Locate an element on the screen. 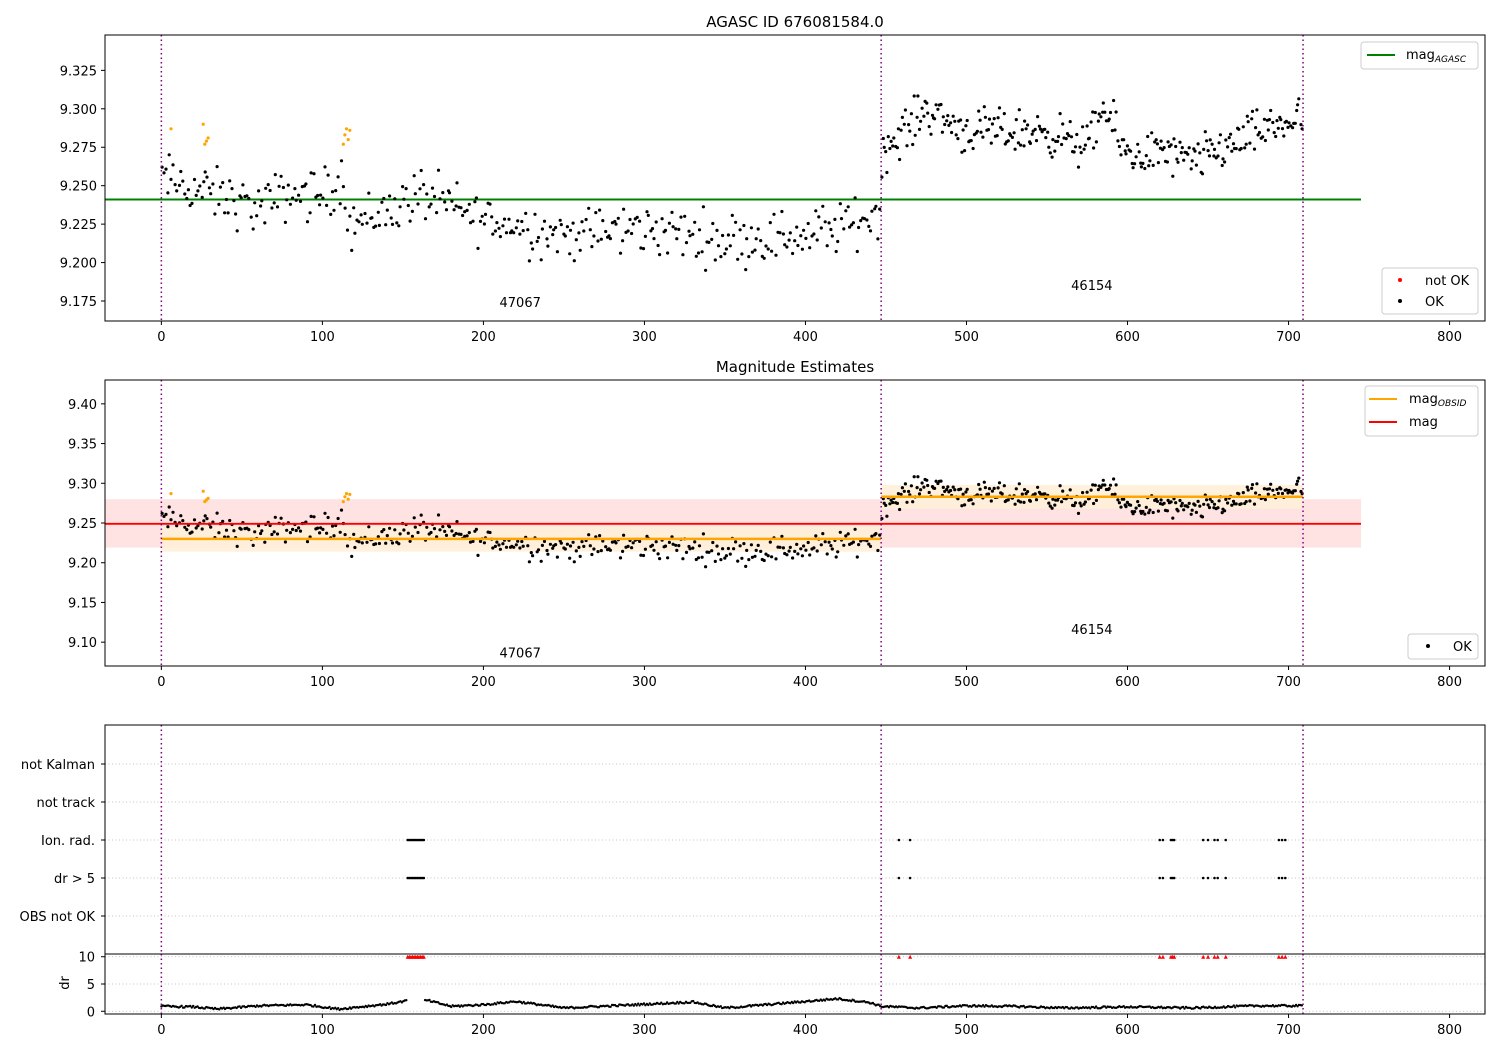 Image resolution: width=1500 pixels, height=1050 pixels. panel1-xtick-label-6: 600 is located at coordinates (1127, 337).